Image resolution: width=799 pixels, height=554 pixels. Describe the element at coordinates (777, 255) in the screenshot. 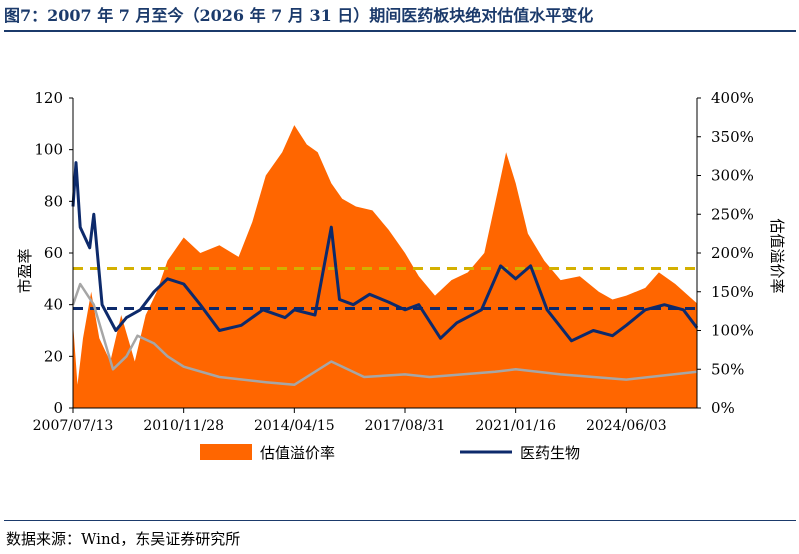

I see `right-axis-label: 估值溢价率` at that location.